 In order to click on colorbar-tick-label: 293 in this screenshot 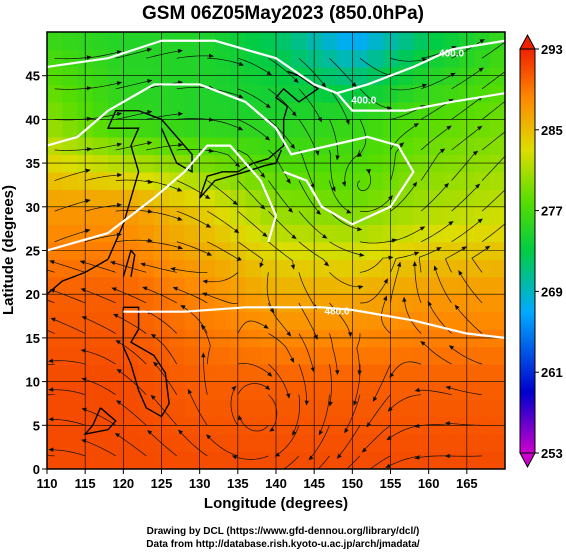, I will do `click(552, 49)`.